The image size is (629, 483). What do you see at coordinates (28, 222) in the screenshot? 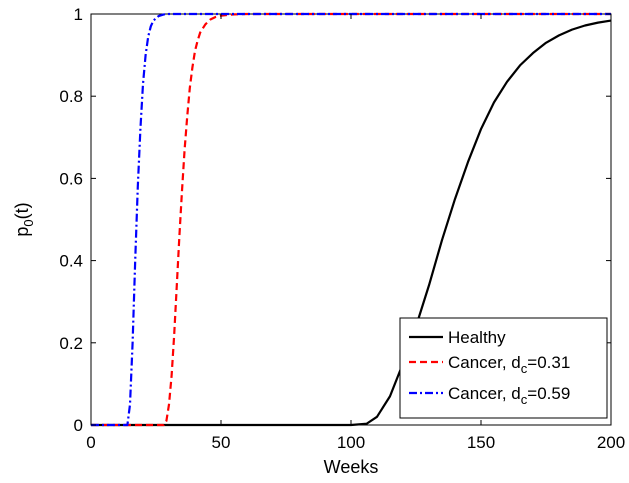
I see `y-axis-label-sub: 0` at bounding box center [28, 222].